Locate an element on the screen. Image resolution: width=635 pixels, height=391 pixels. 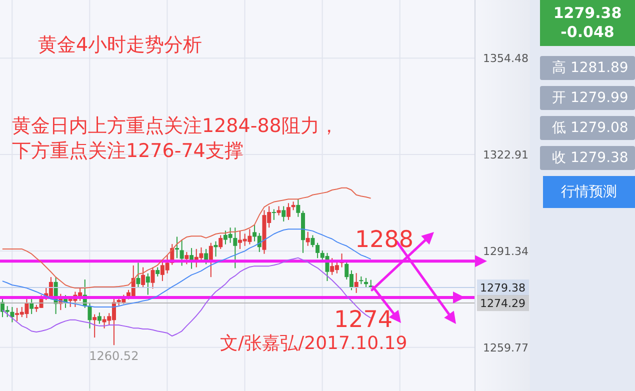
annotation: 1260.52 is located at coordinates (114, 356).